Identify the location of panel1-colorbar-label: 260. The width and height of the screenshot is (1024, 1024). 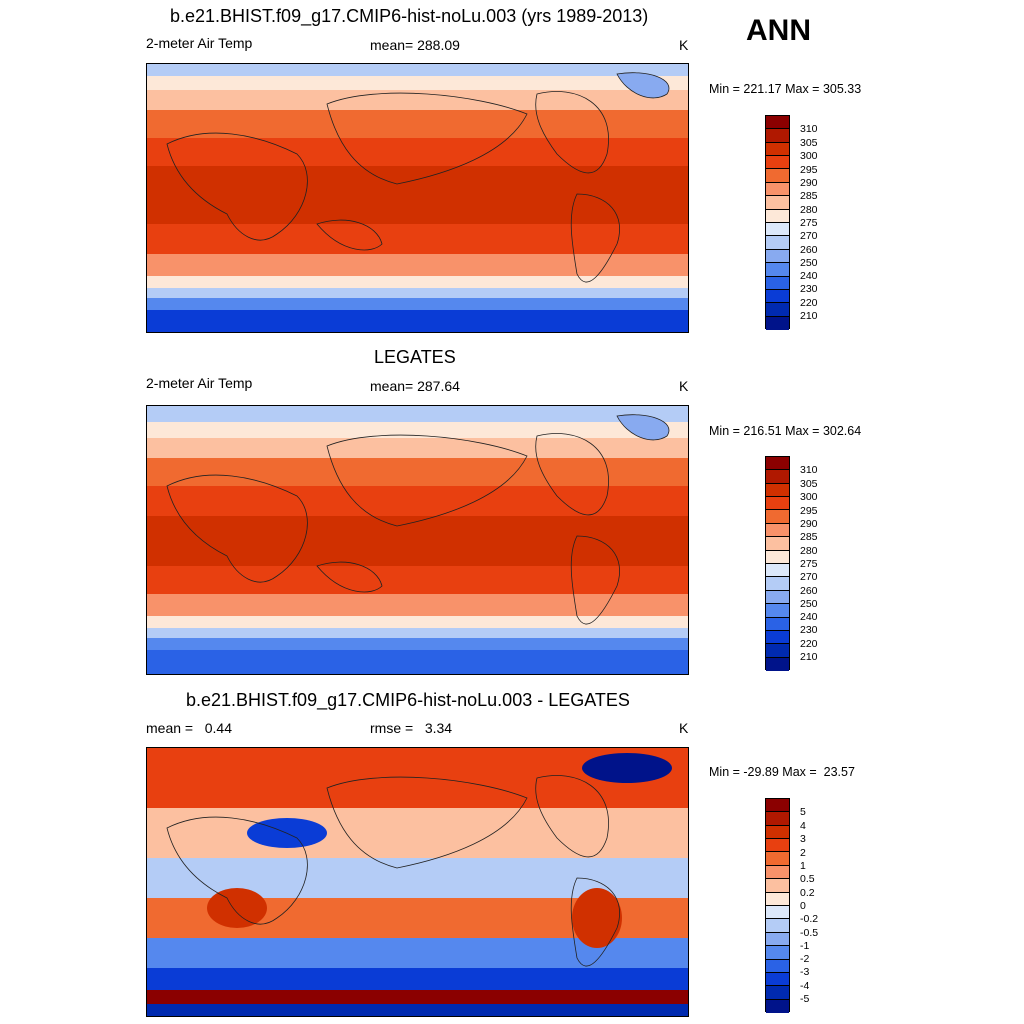
(809, 250).